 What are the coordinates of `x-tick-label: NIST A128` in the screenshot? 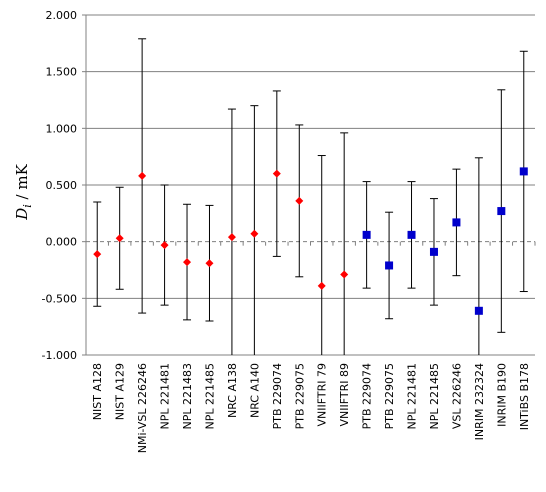 It's located at (97, 391).